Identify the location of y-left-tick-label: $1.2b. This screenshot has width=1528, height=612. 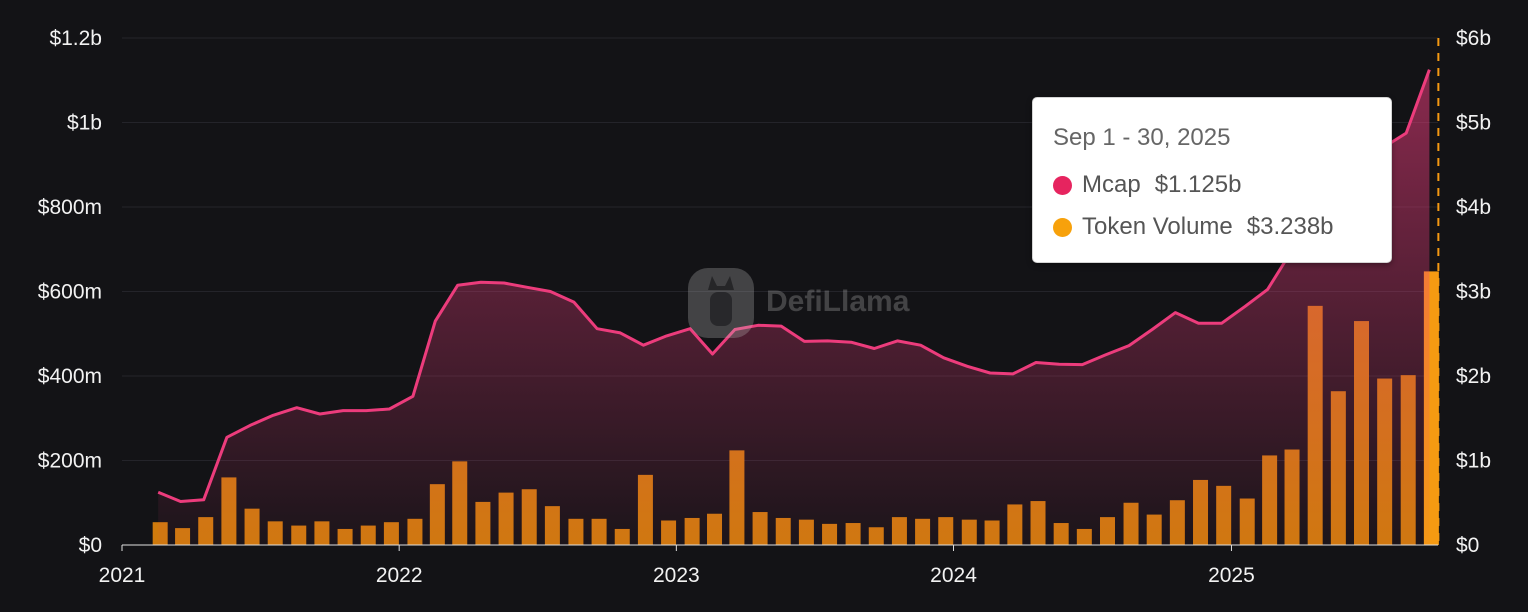
(75, 38).